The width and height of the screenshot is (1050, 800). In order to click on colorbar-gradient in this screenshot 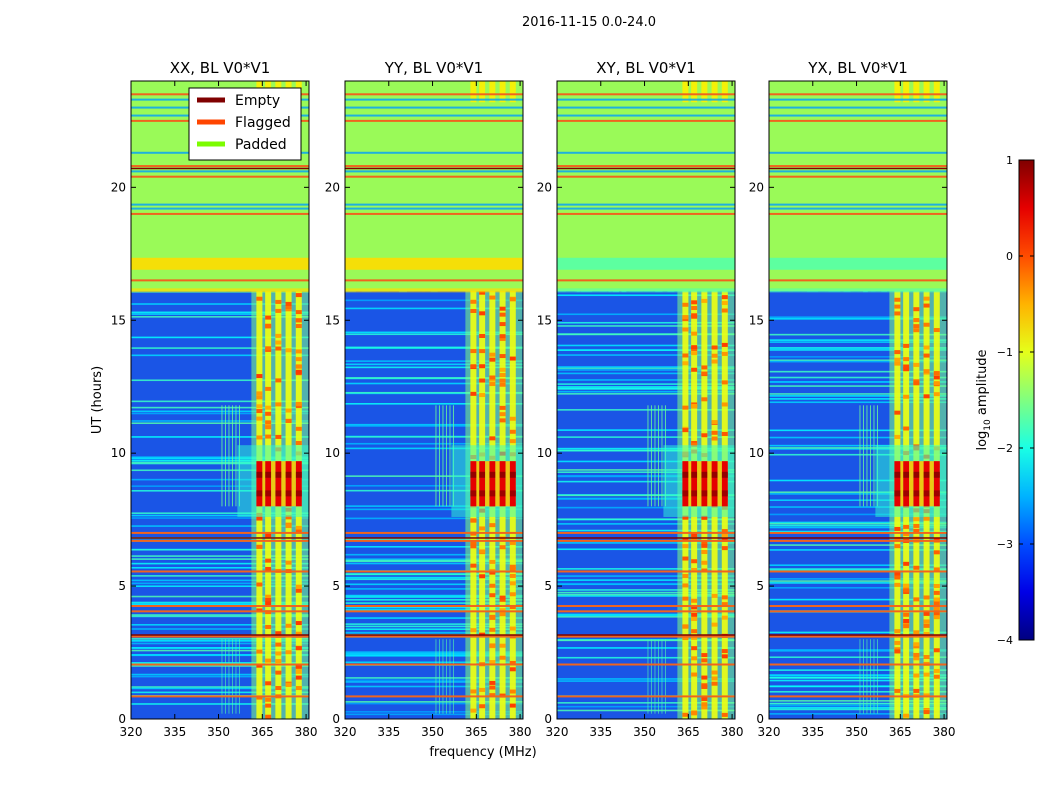, I will do `click(1026, 400)`.